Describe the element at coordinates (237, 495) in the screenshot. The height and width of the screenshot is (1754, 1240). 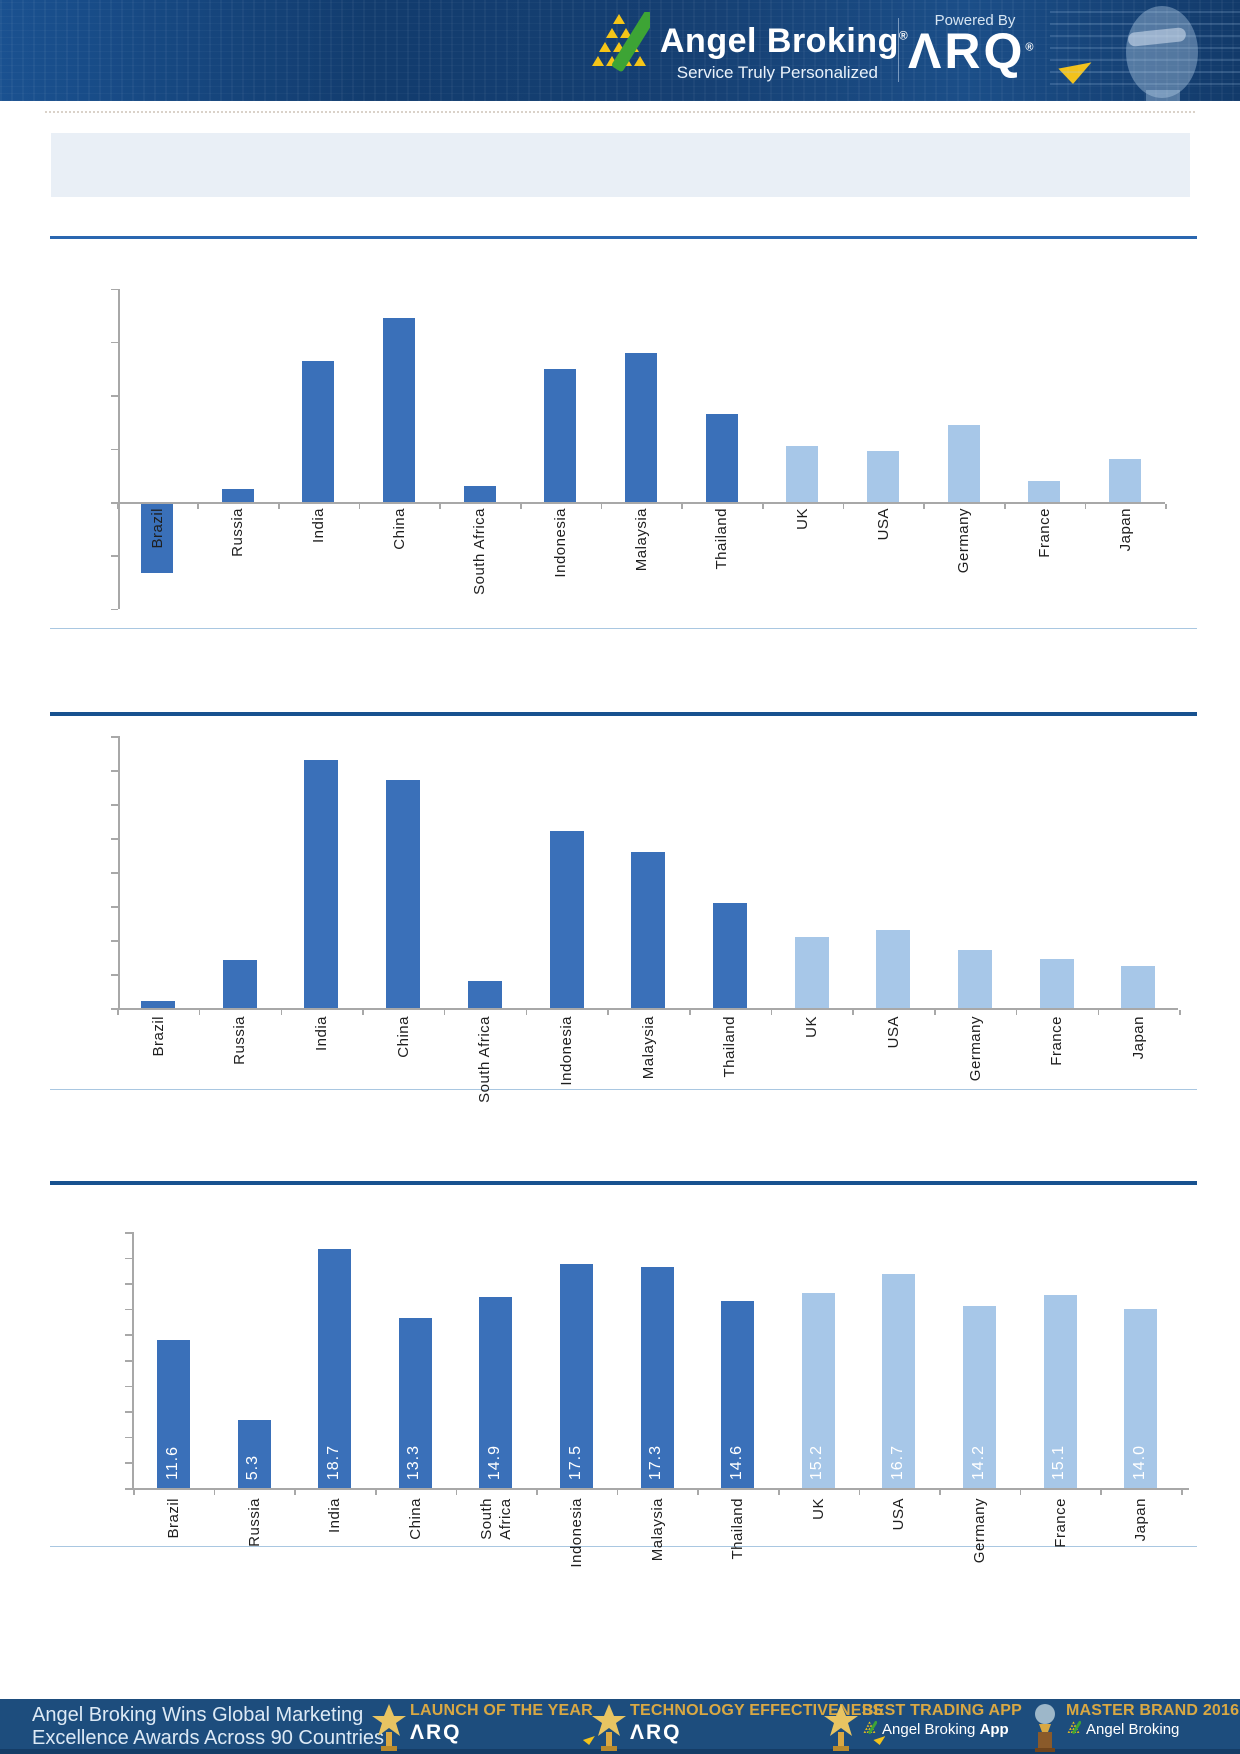
I see `bar-russia` at that location.